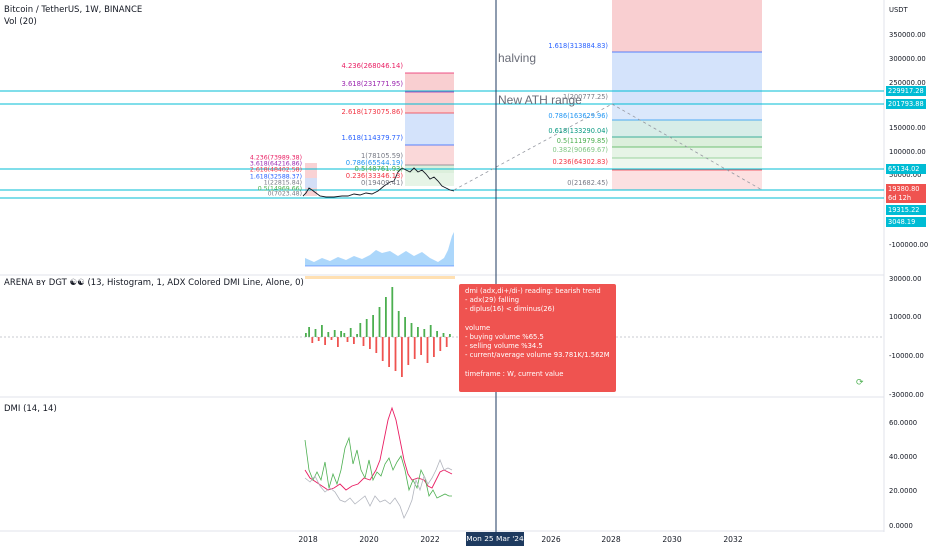 This screenshot has width=932, height=550. I want to click on price-badge: 229917.28, so click(906, 91).